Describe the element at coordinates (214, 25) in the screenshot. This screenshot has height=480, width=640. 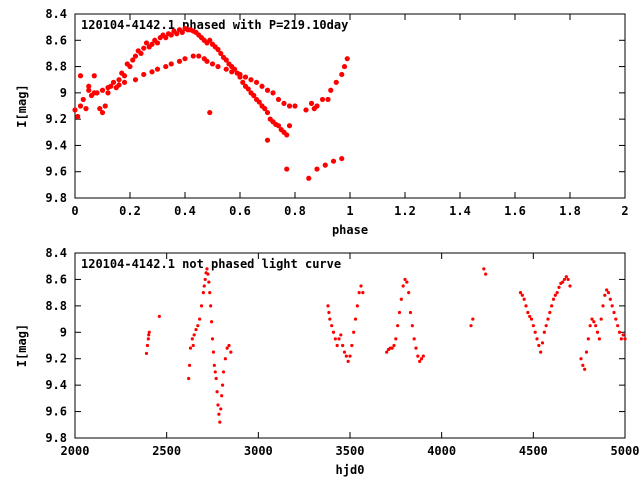
I see `plot-title: 120104-4142.1 phased with P=219.10day` at that location.